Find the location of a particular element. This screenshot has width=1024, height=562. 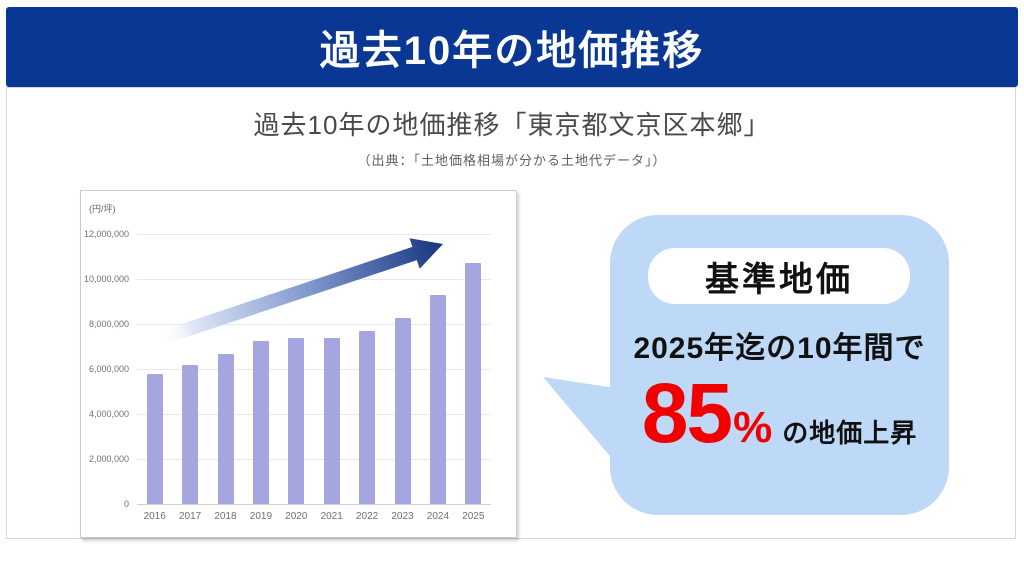

y-axis-tick-label: 6,000,000 is located at coordinates (108, 369).